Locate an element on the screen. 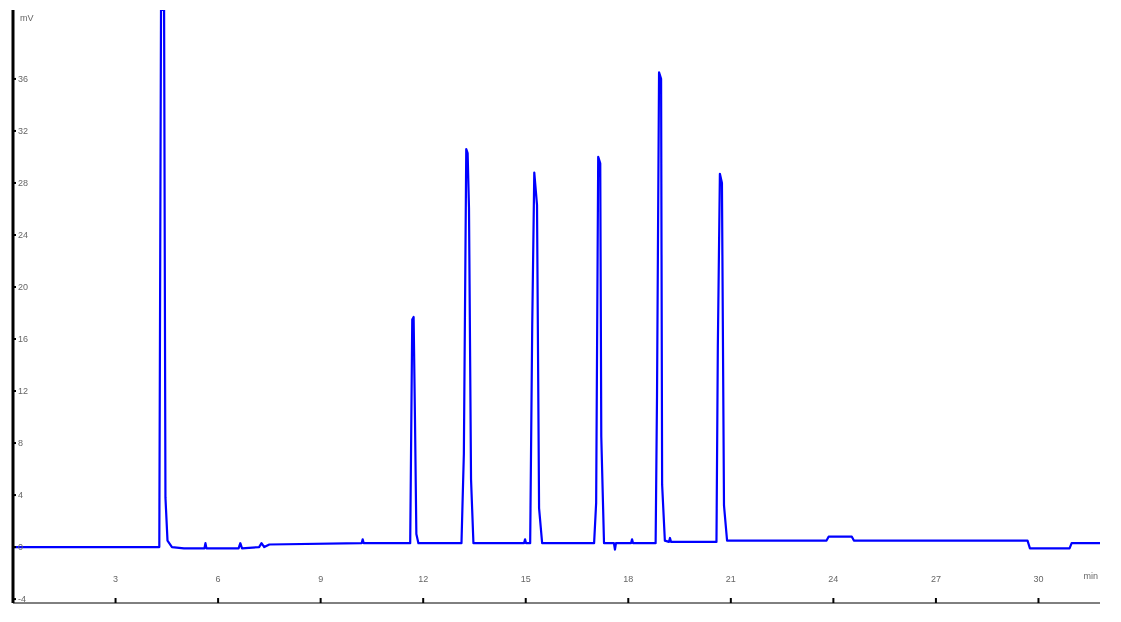  x-tick-label: 21 is located at coordinates (730, 579).